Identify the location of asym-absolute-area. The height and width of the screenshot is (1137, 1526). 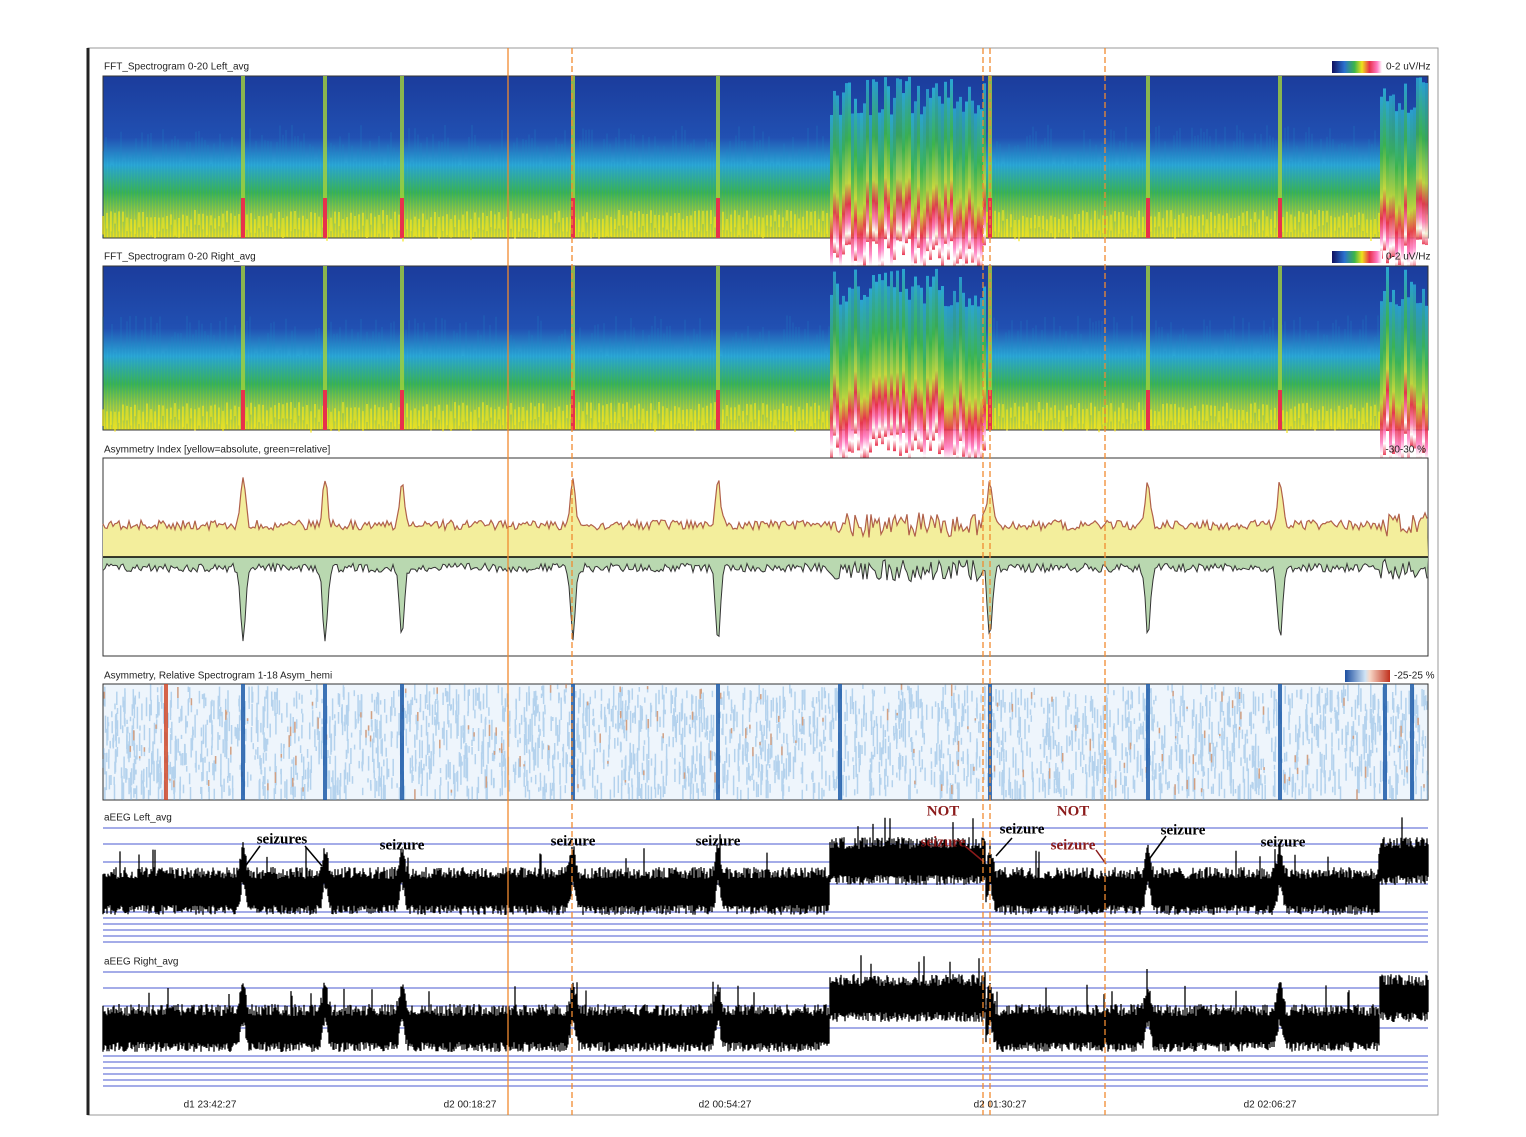
(765, 517).